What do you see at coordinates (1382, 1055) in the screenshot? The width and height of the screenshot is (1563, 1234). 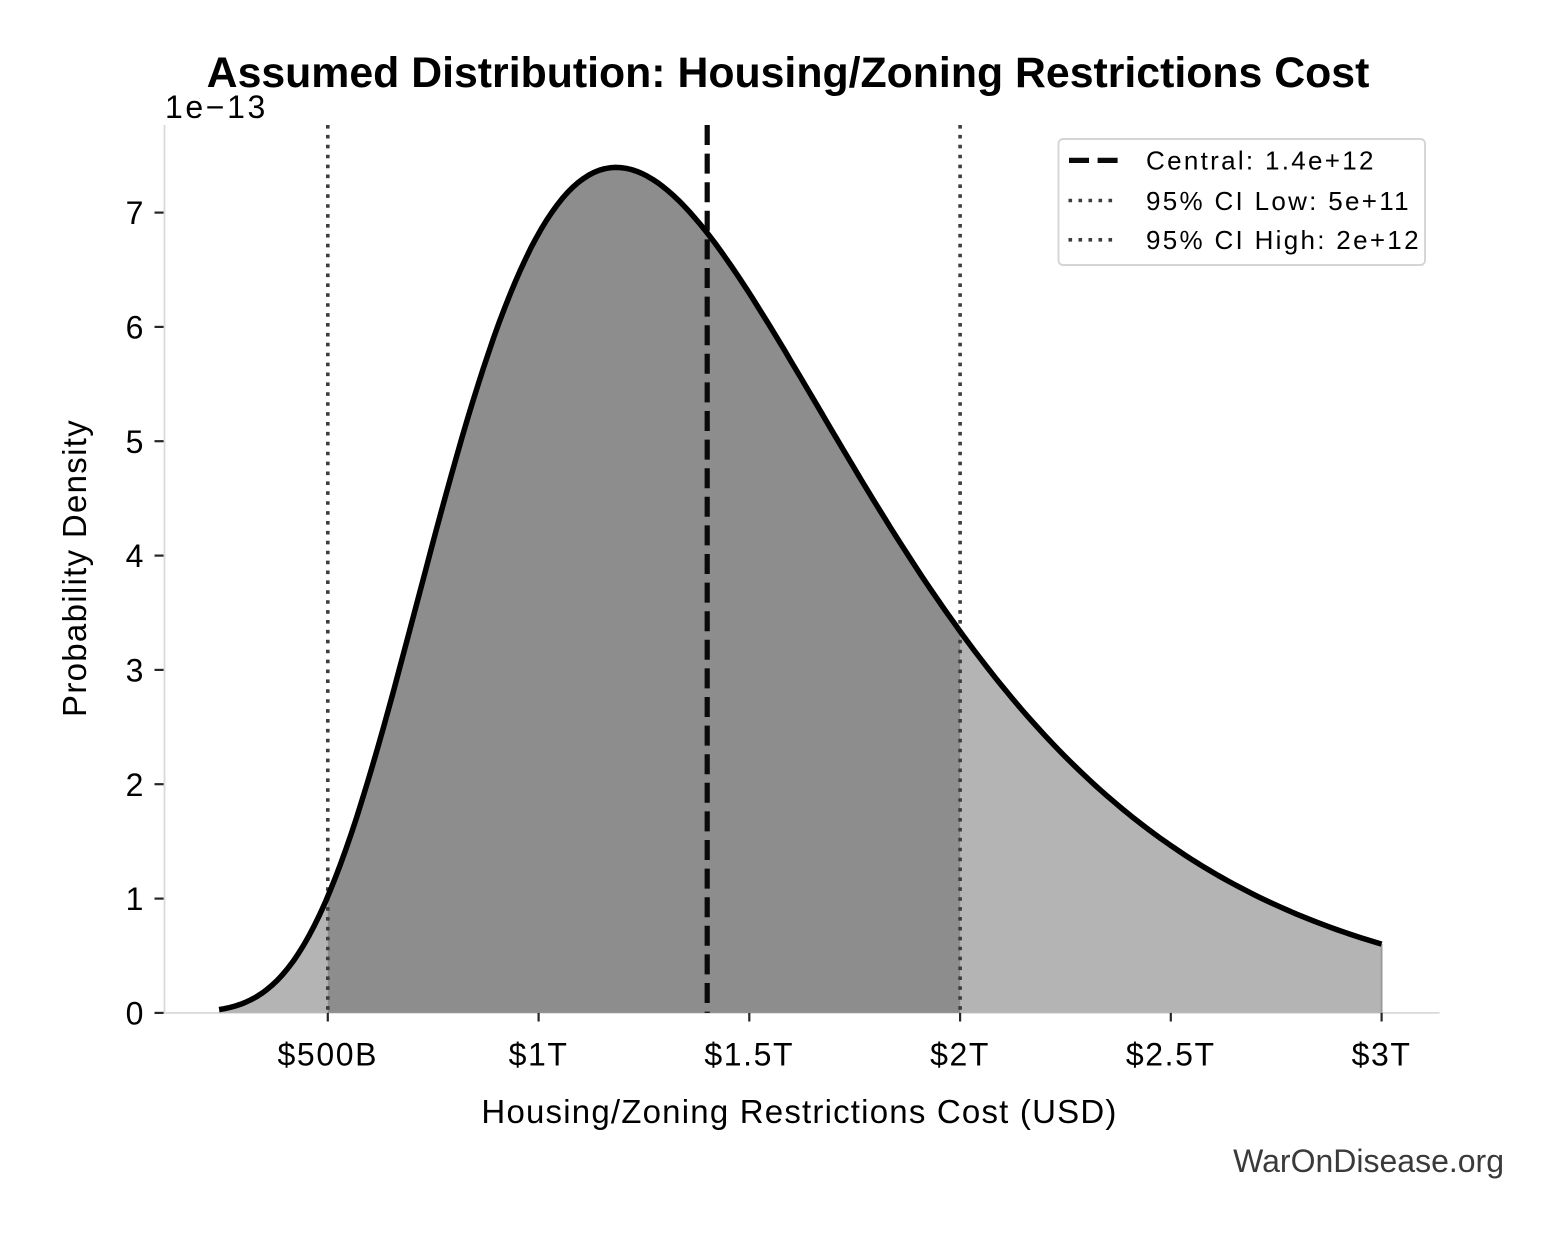 I see `svg-text: $3T` at bounding box center [1382, 1055].